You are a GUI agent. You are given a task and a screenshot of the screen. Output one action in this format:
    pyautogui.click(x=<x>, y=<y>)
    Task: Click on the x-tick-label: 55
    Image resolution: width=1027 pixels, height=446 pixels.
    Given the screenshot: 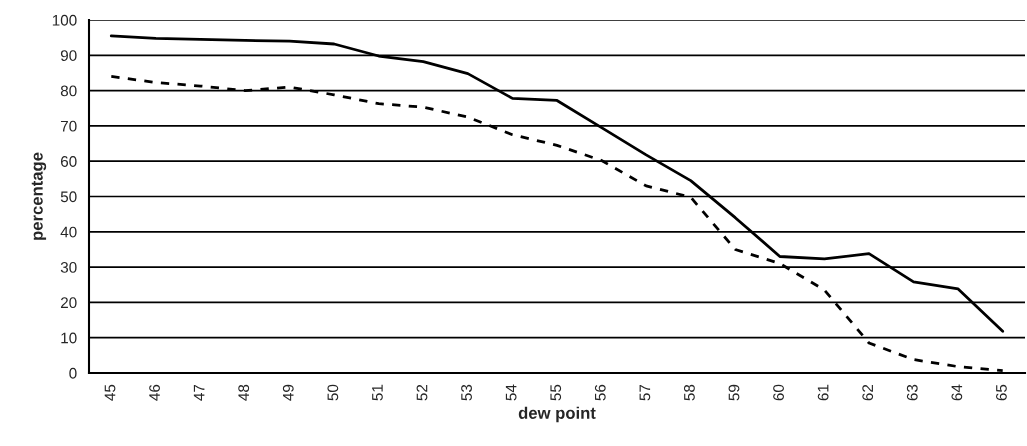 What is the action you would take?
    pyautogui.click(x=556, y=392)
    